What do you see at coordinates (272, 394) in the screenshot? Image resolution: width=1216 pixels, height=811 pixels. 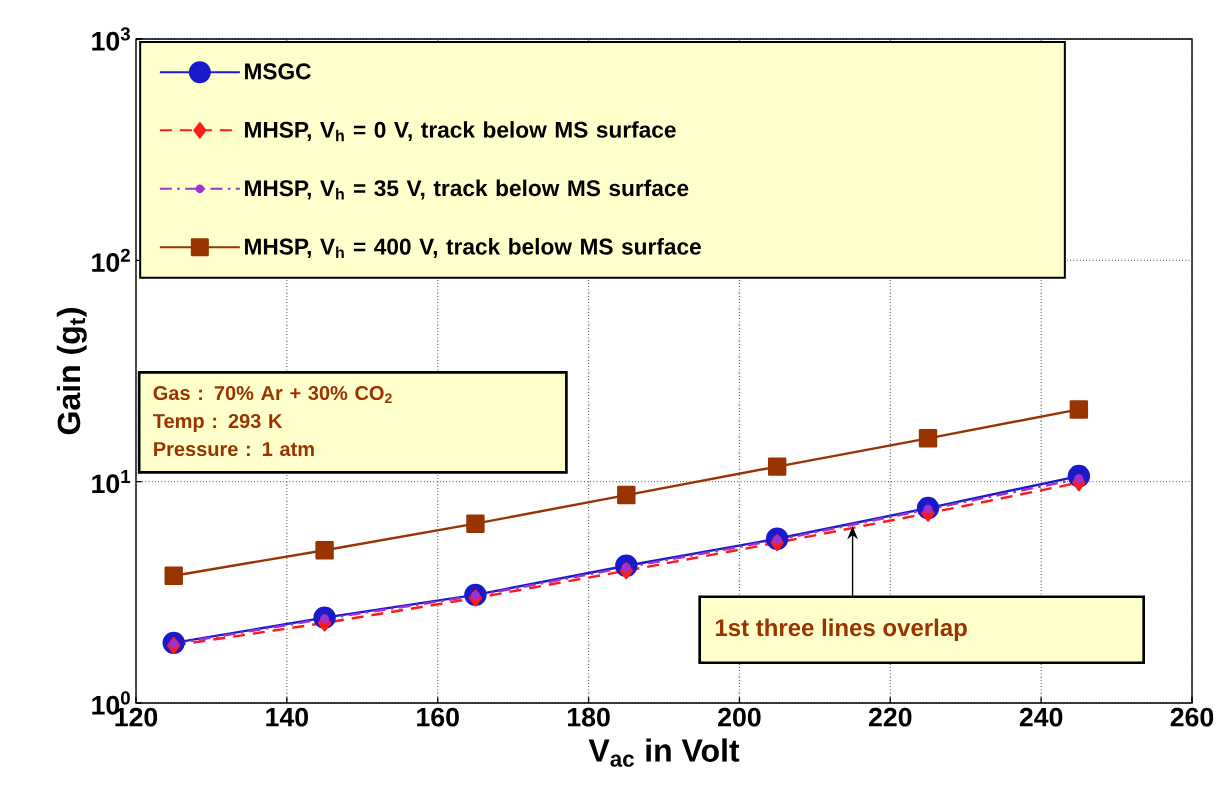 I see `annotation: Gas : 70% Ar + 30% CO$_{2}$` at bounding box center [272, 394].